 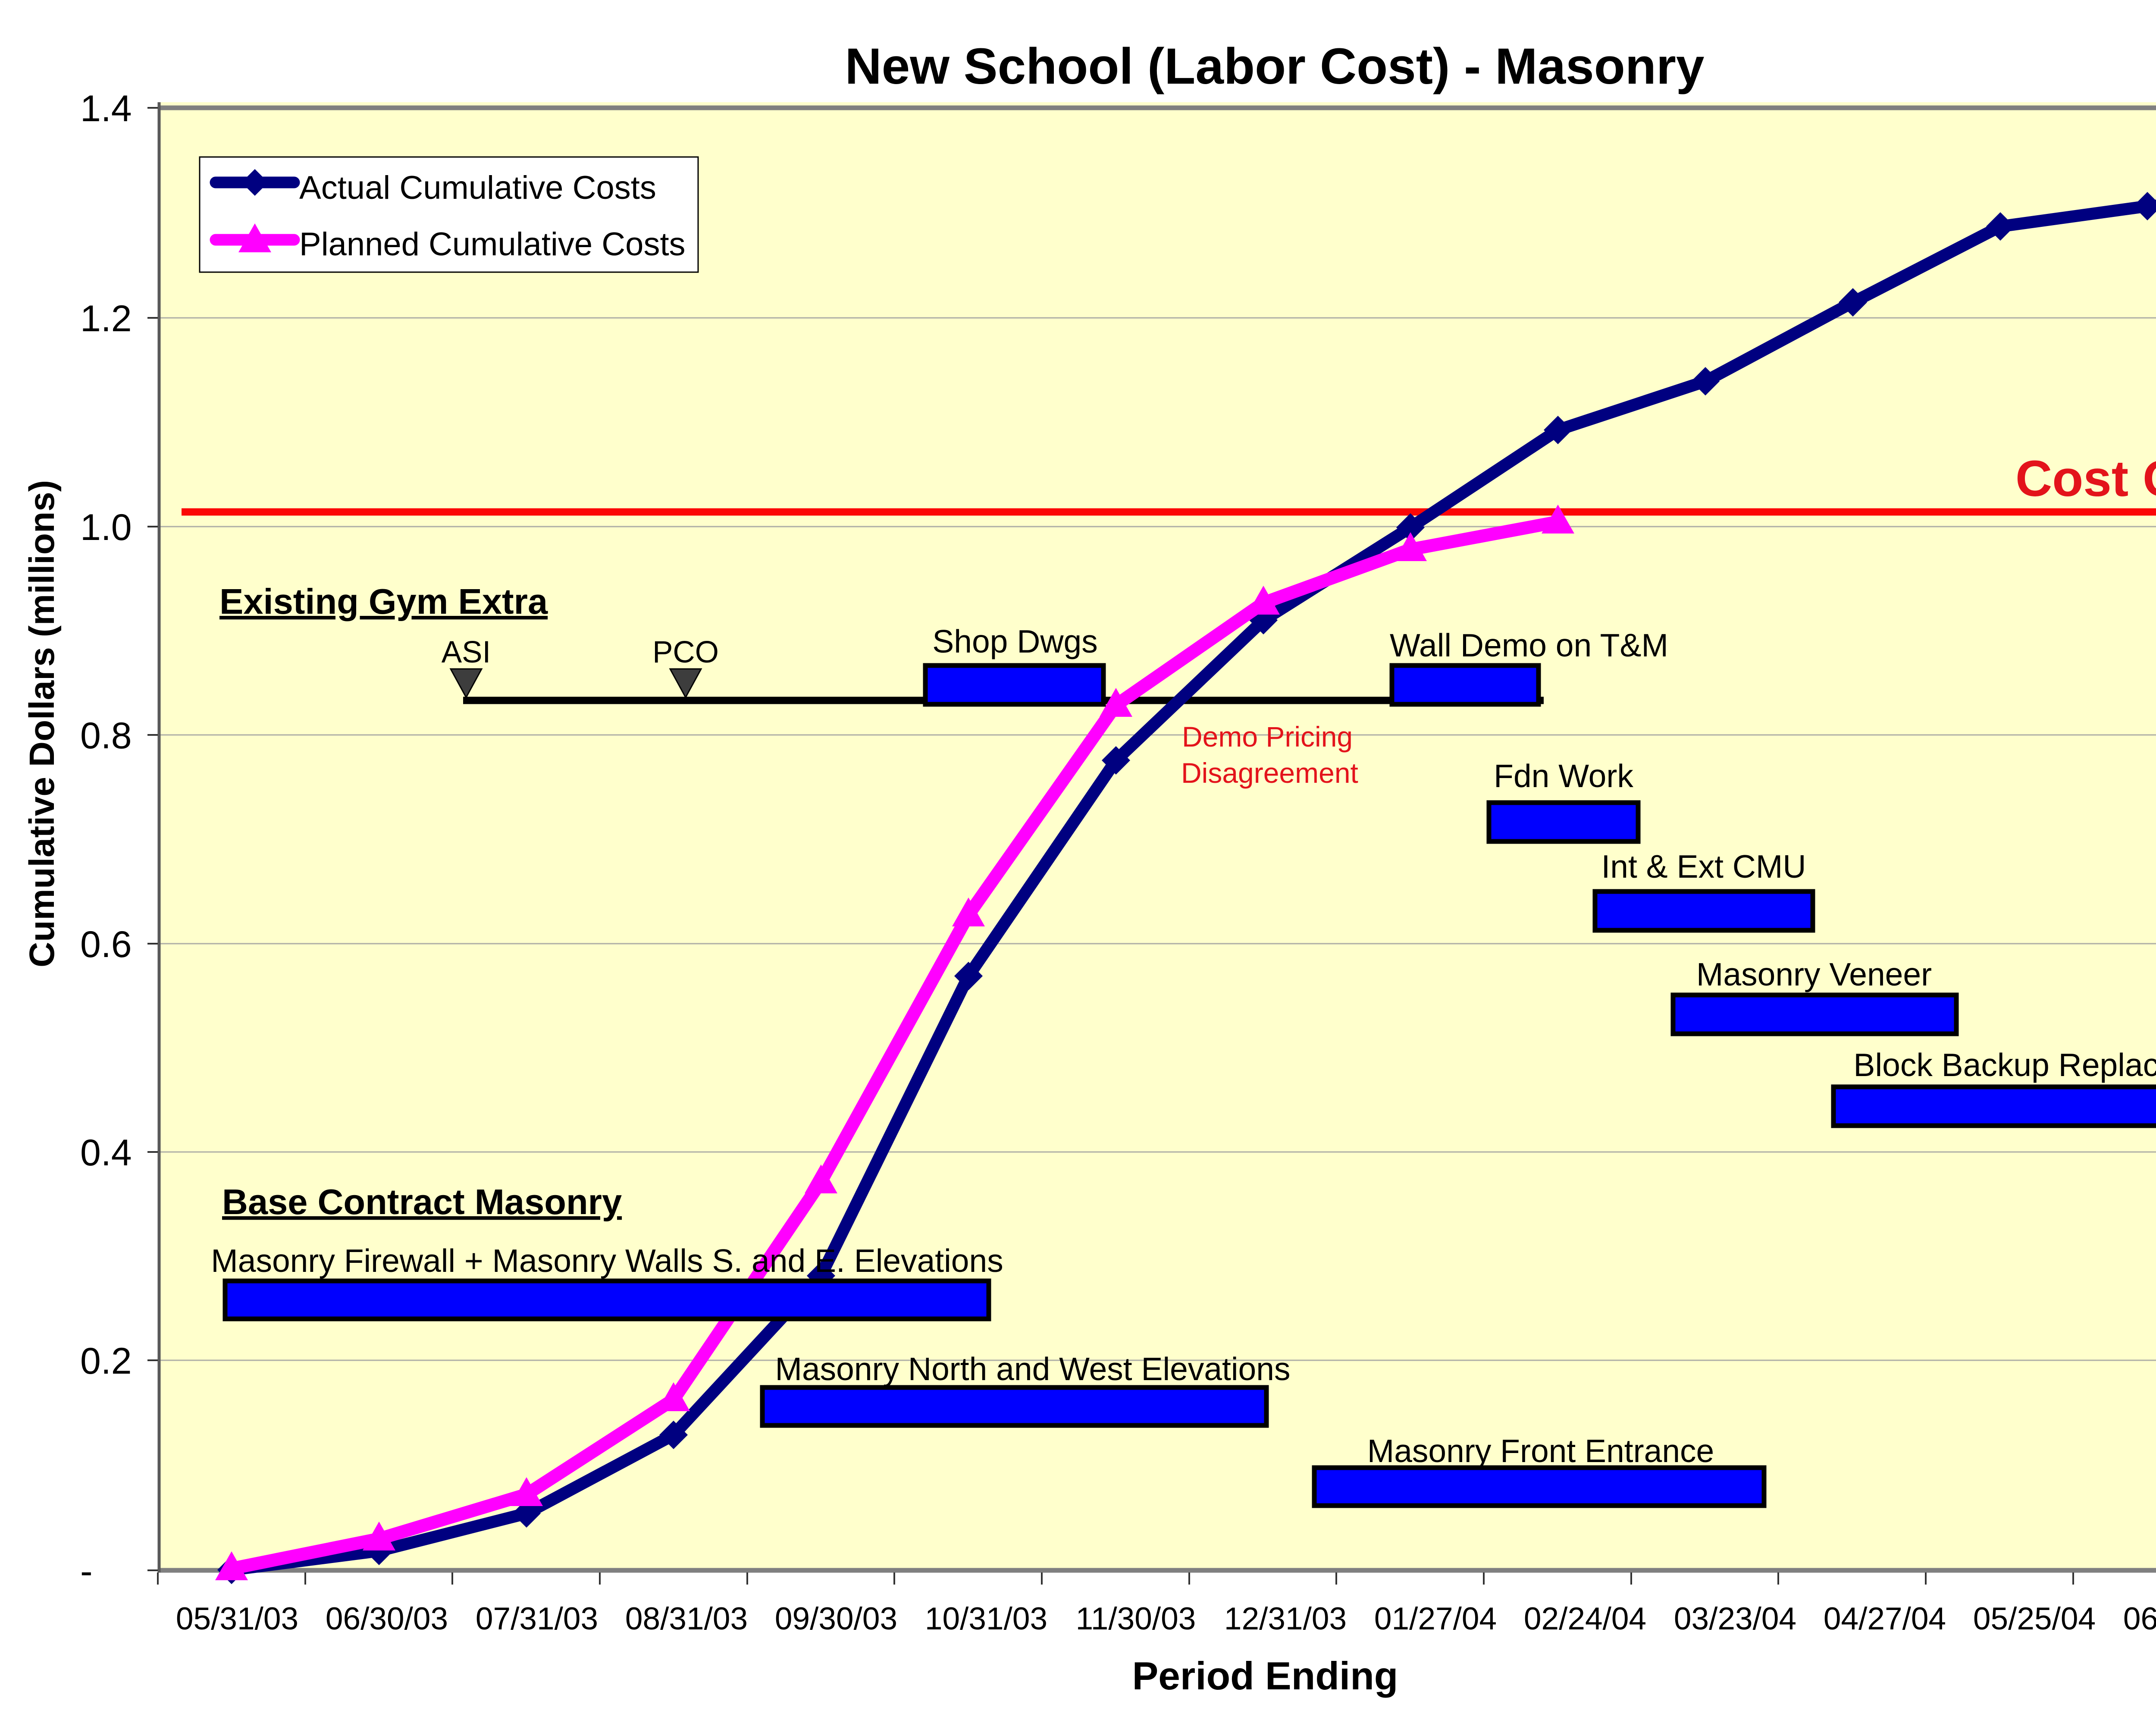 What do you see at coordinates (1265, 1676) in the screenshot?
I see `svg-text: Period Ending` at bounding box center [1265, 1676].